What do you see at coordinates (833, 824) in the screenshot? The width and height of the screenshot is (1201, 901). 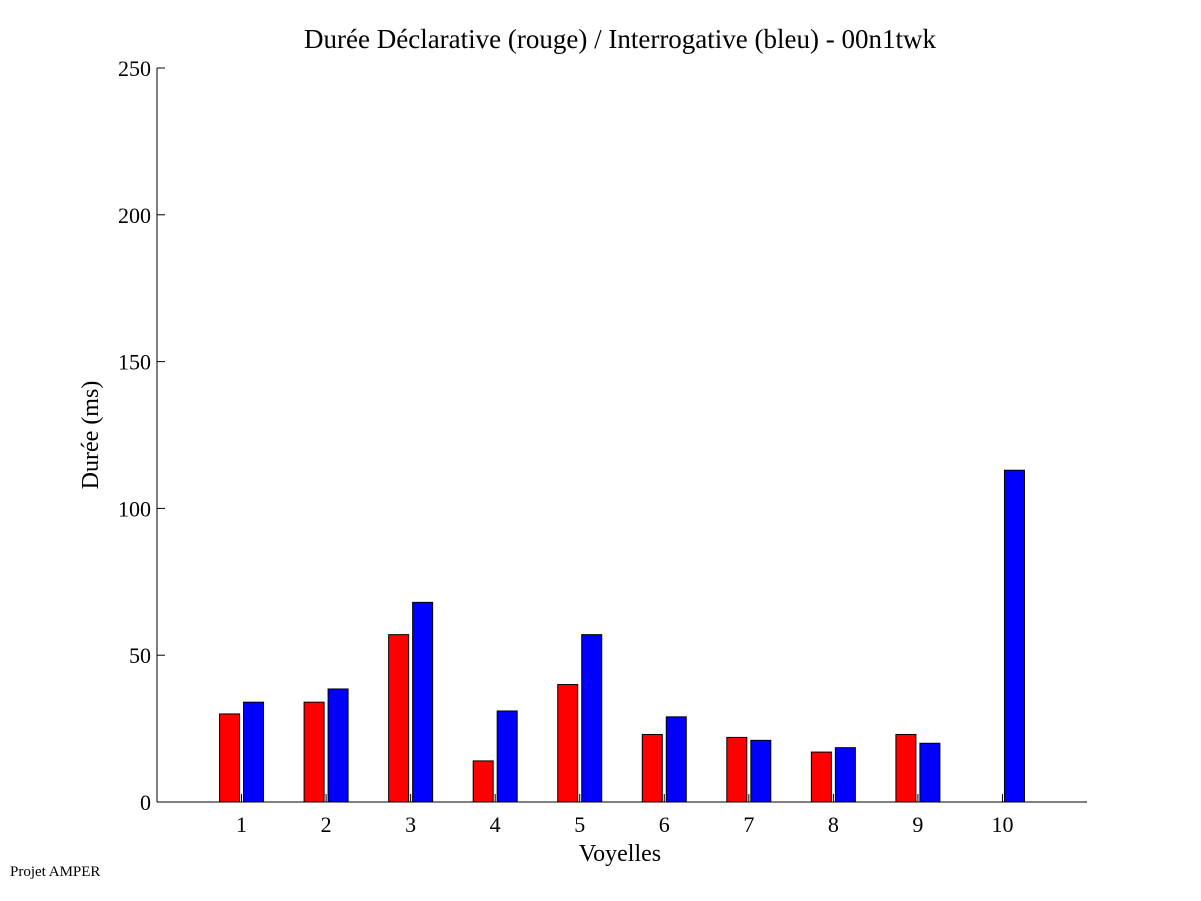 I see `x-tick-label: 8` at bounding box center [833, 824].